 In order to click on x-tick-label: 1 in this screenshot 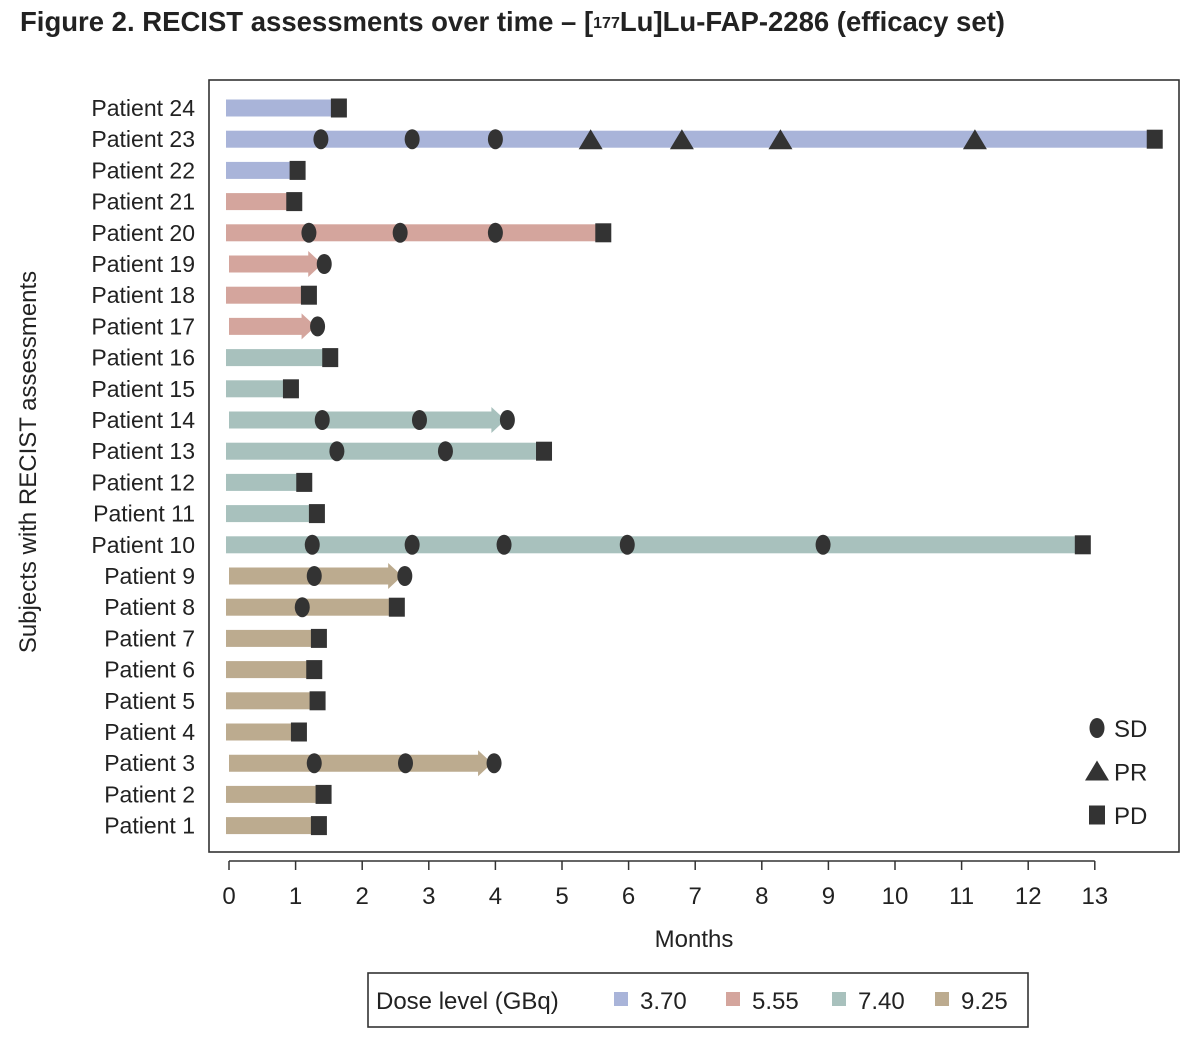, I will do `click(295, 896)`.